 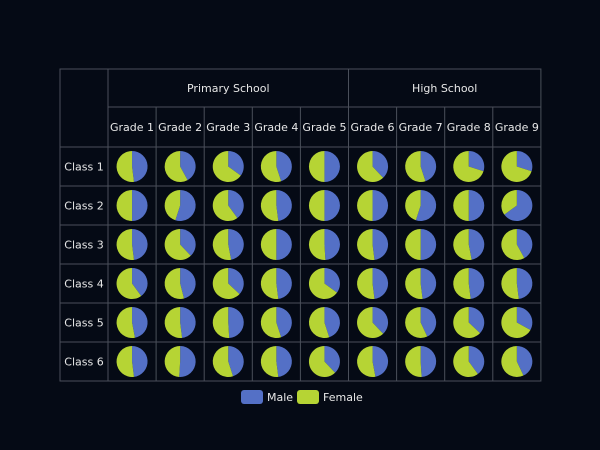 I want to click on legend-label: Male, so click(x=280, y=397).